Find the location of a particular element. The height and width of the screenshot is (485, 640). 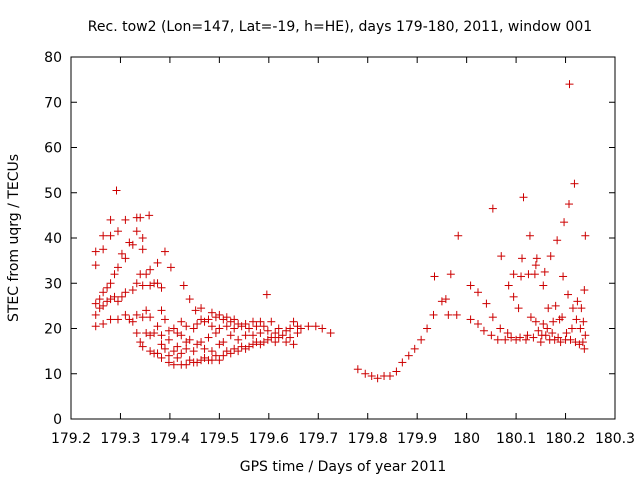

x-tick-label: 179.6 is located at coordinates (269, 439).